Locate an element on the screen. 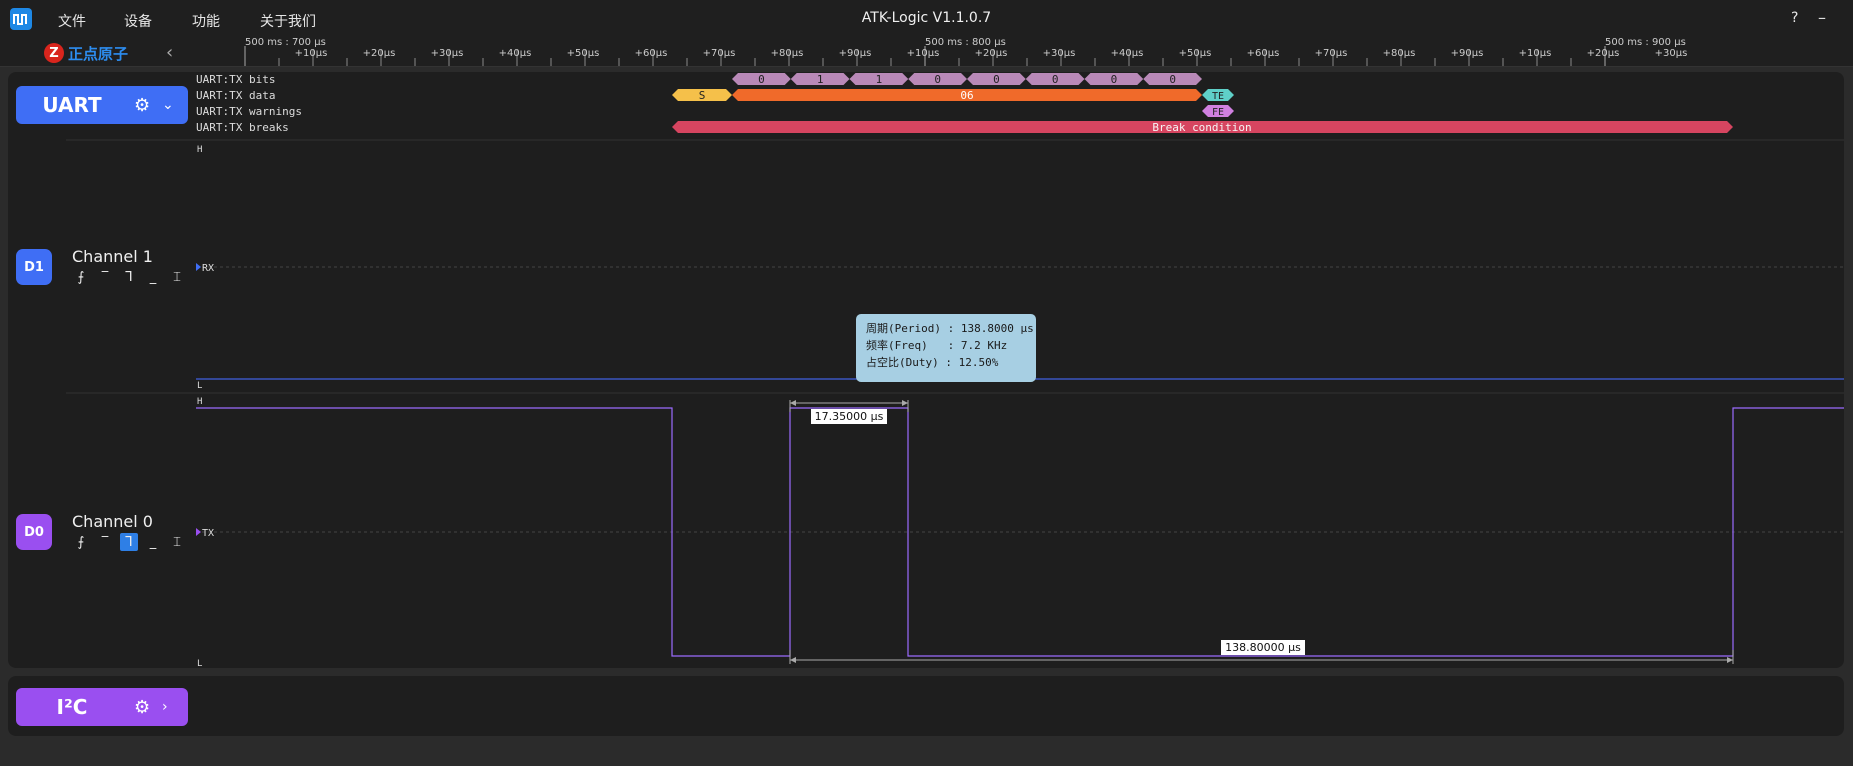 This screenshot has height=766, width=1853. channel-0-badge: D0 is located at coordinates (34, 532).